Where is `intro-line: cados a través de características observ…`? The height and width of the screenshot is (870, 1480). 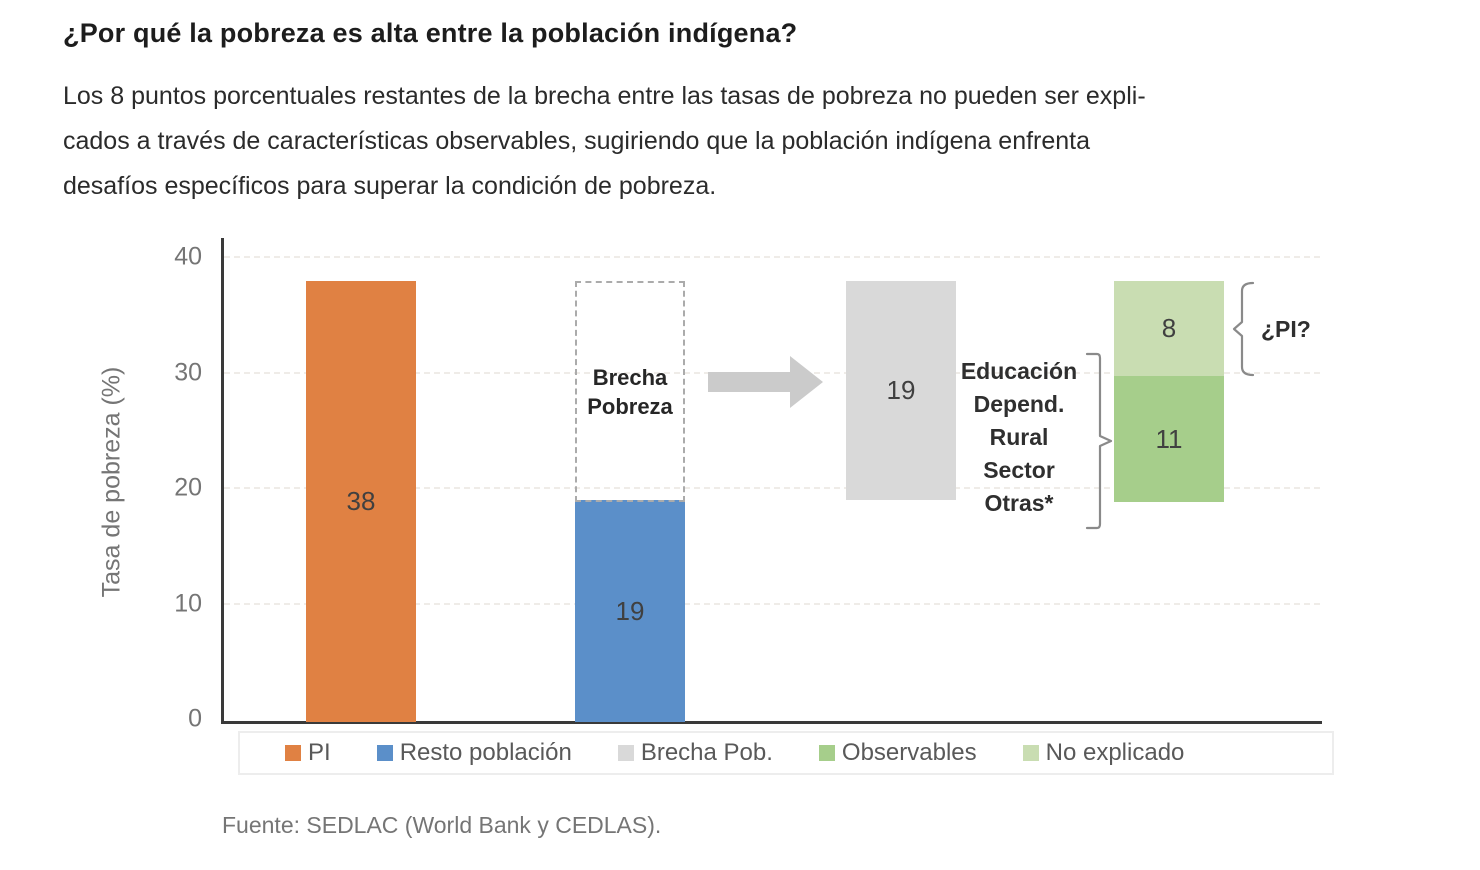
intro-line: cados a través de características observ… is located at coordinates (577, 141).